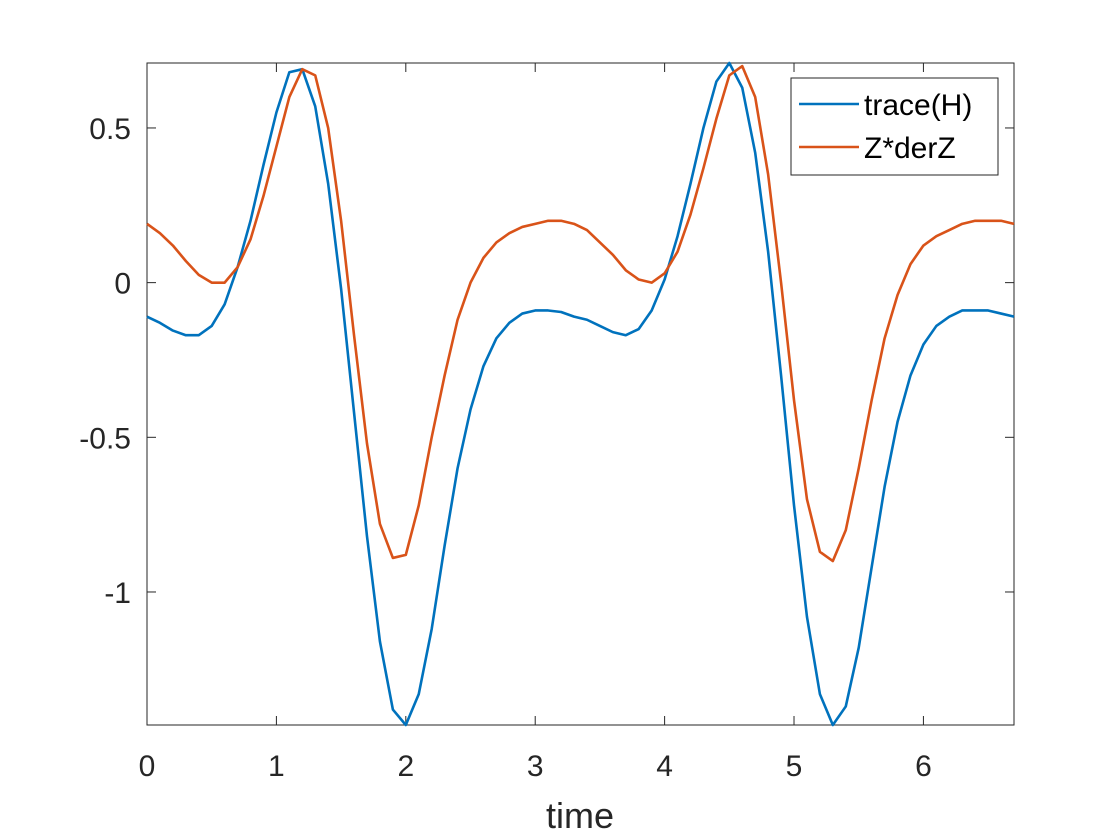 This screenshot has height=840, width=1120. Describe the element at coordinates (110, 129) in the screenshot. I see `y-tick-label: 0.5` at that location.